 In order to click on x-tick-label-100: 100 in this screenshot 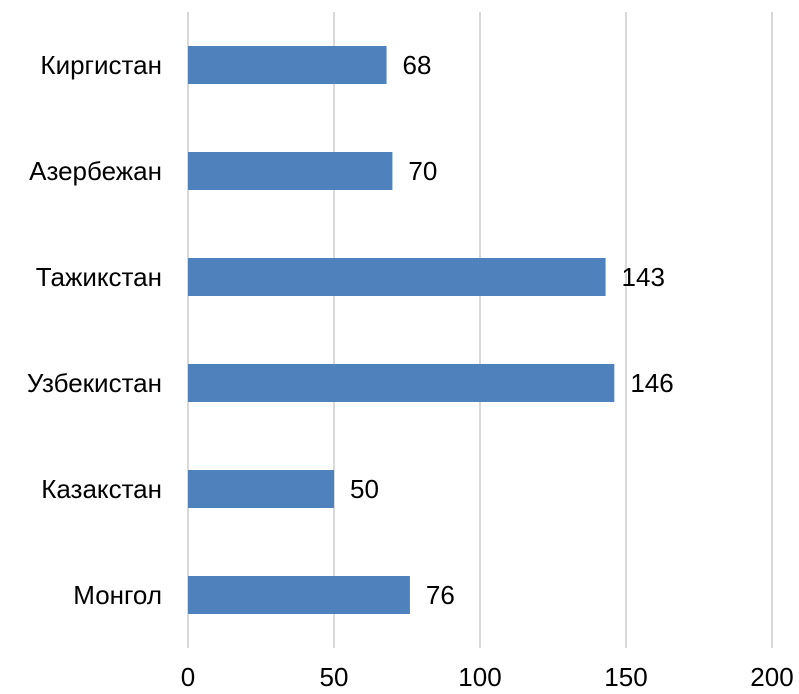, I will do `click(479, 677)`.